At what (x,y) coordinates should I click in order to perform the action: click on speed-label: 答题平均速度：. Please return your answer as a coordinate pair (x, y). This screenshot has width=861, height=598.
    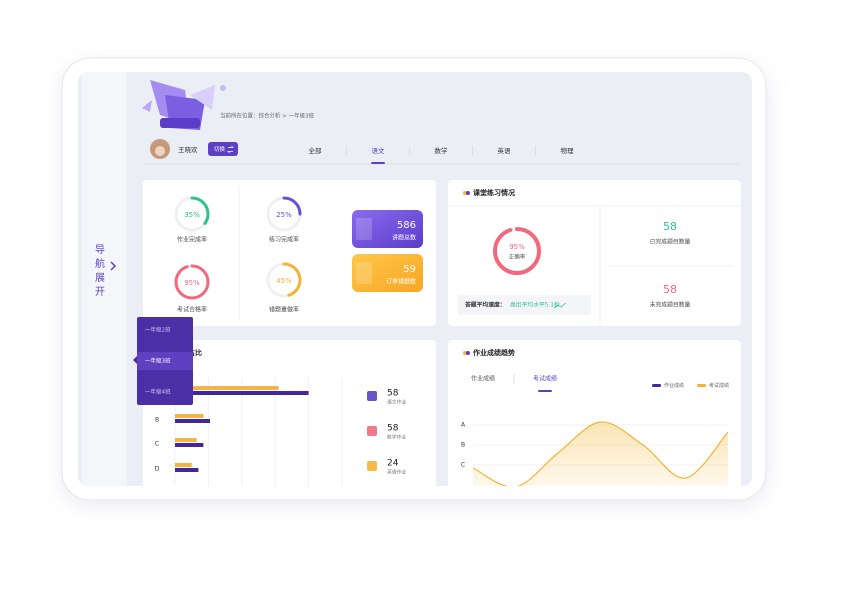
    Looking at the image, I should click on (485, 305).